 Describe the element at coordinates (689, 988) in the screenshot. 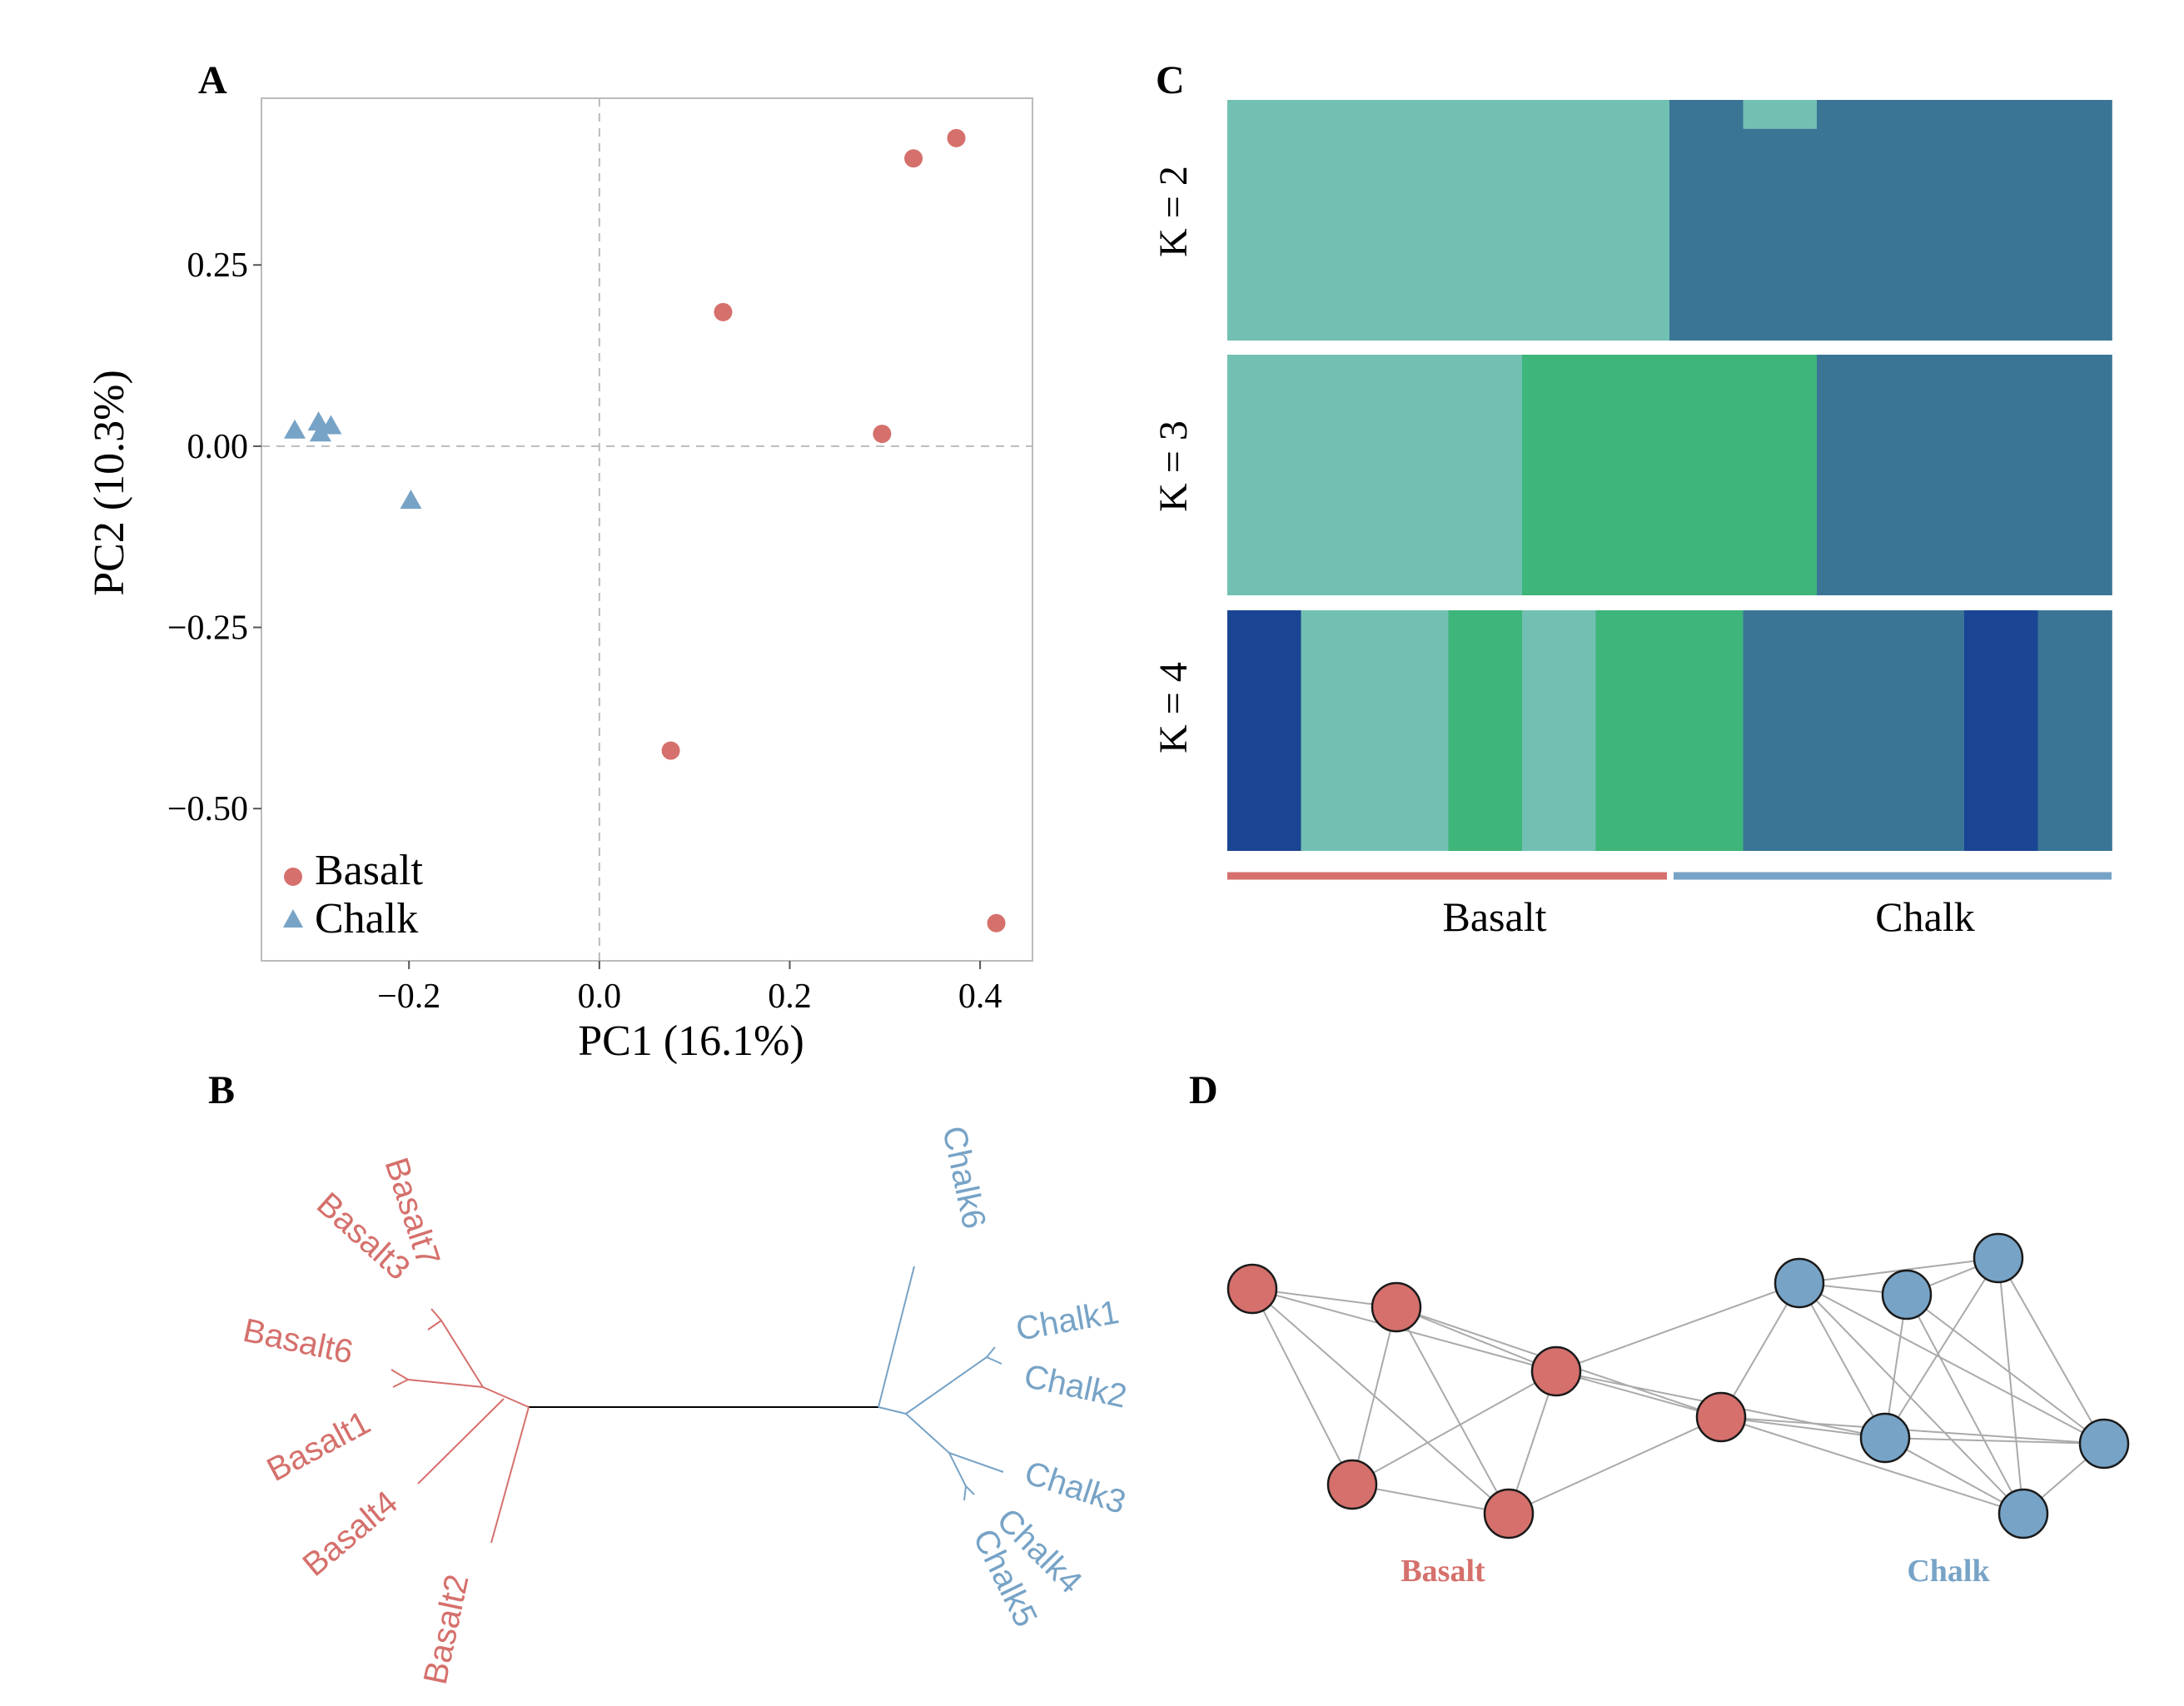

I see `pca-x-ticks: −0.2 0.0 0.2 0.4` at that location.